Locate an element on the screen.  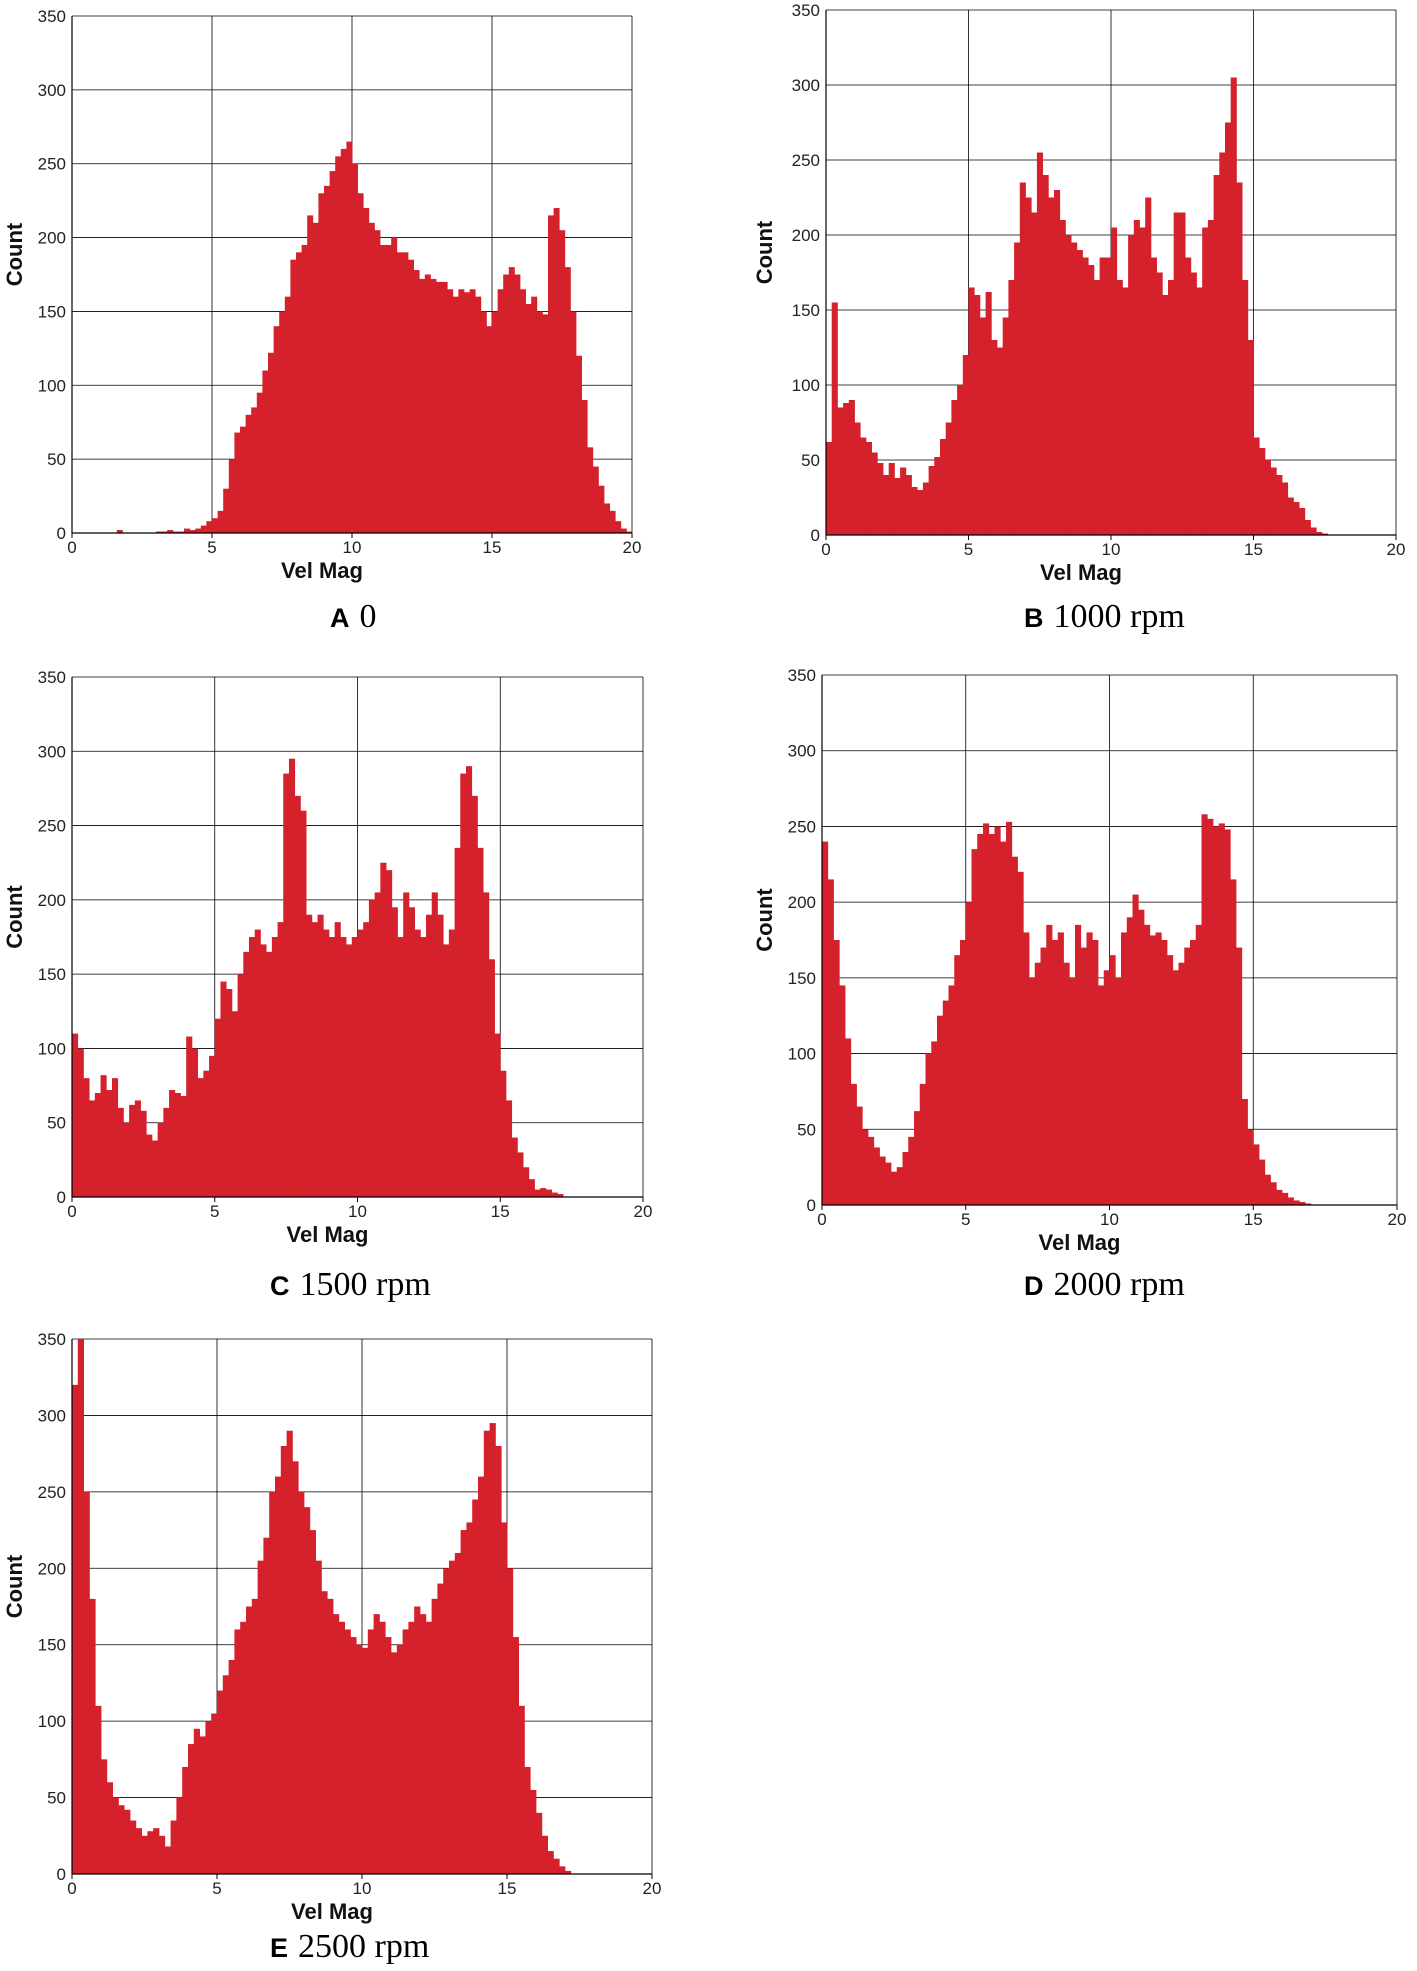
x-tick-label: 5 is located at coordinates (965, 1219).